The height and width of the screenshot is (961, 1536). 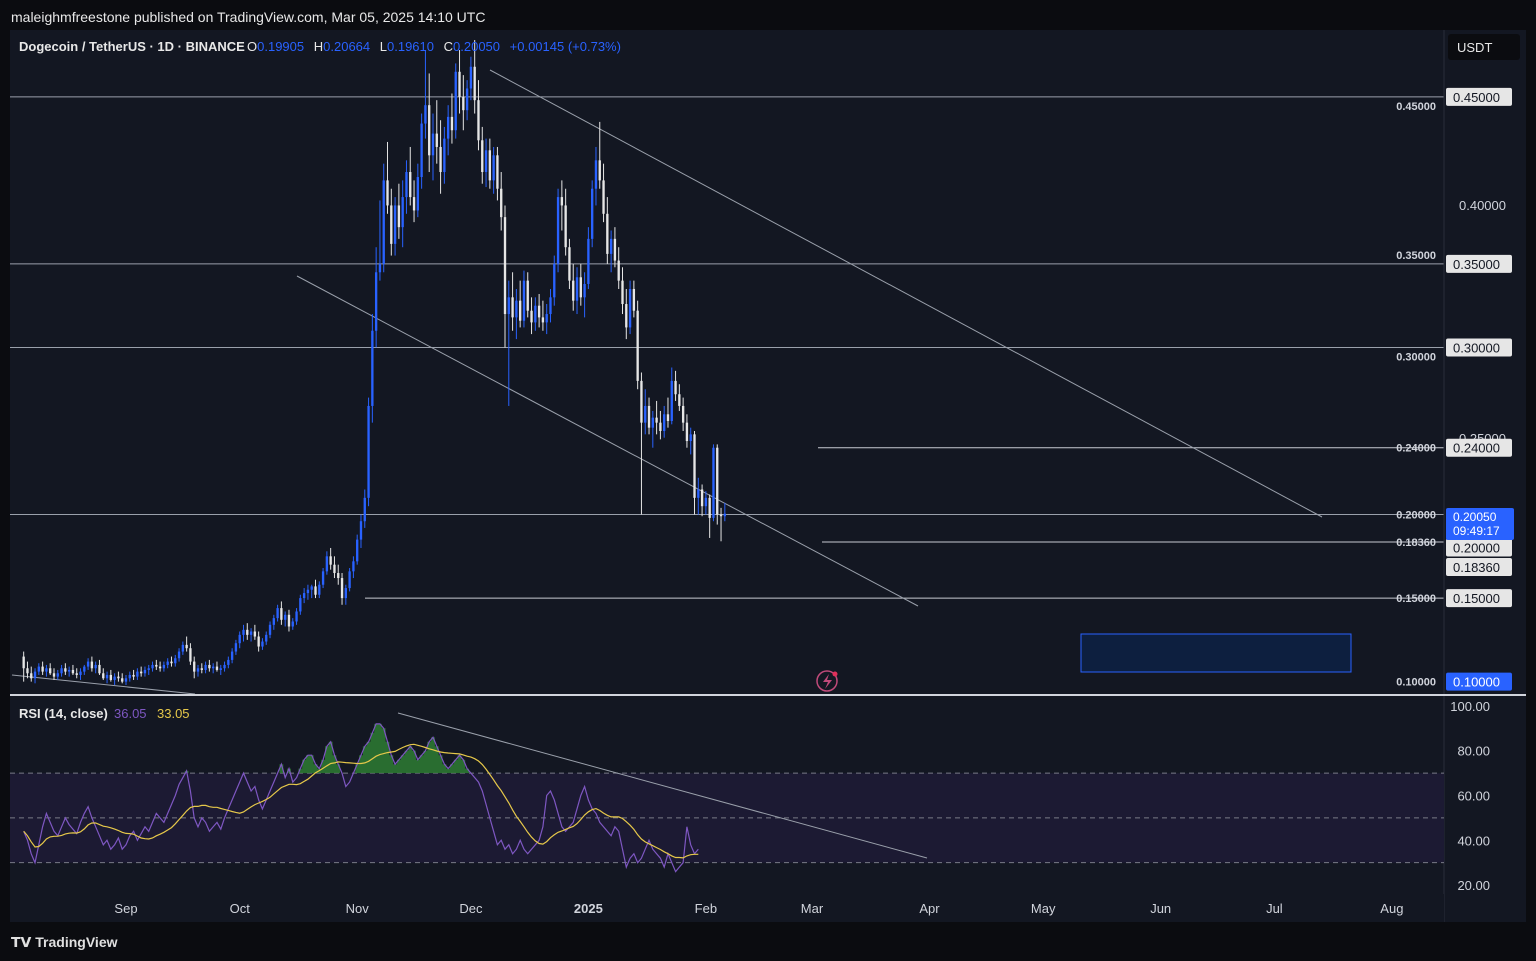 I want to click on bottom-trendline, so click(x=103, y=684).